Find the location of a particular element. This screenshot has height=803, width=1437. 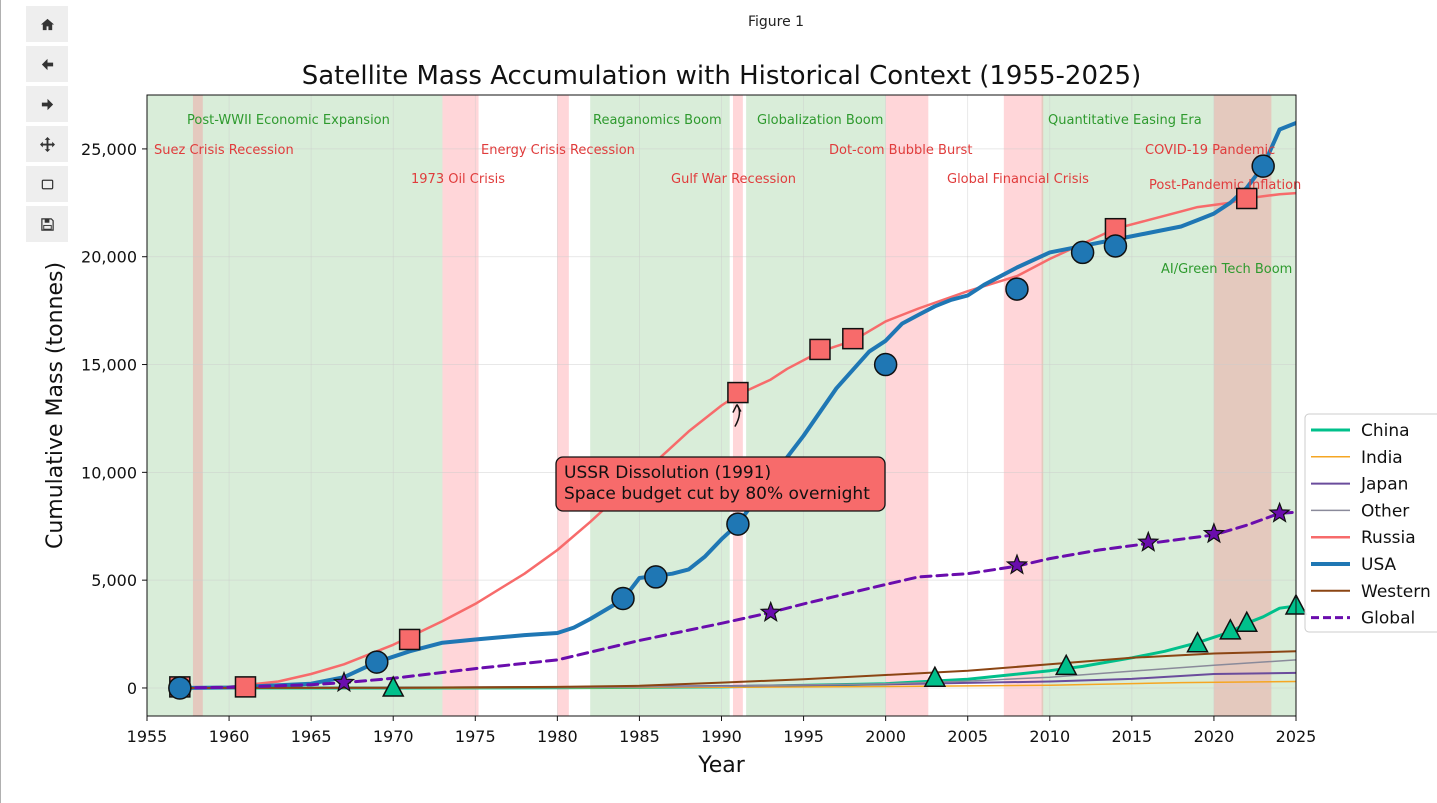

arrow-left-icon is located at coordinates (47, 64).